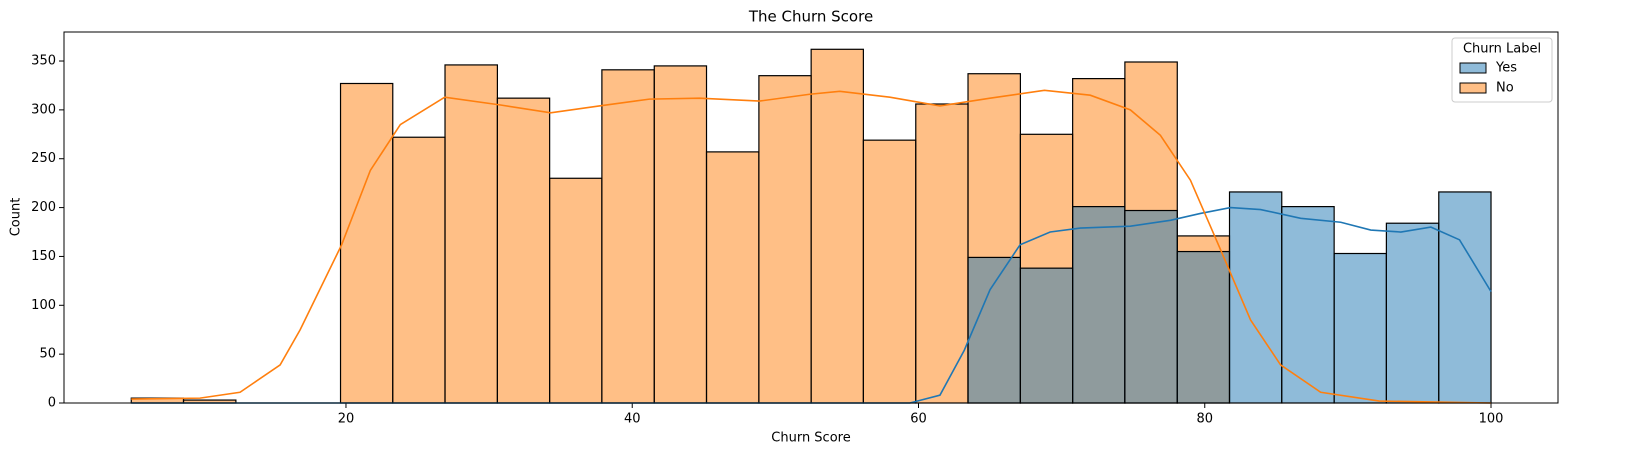  Describe the element at coordinates (43, 305) in the screenshot. I see `y-tick-label: 100` at that location.